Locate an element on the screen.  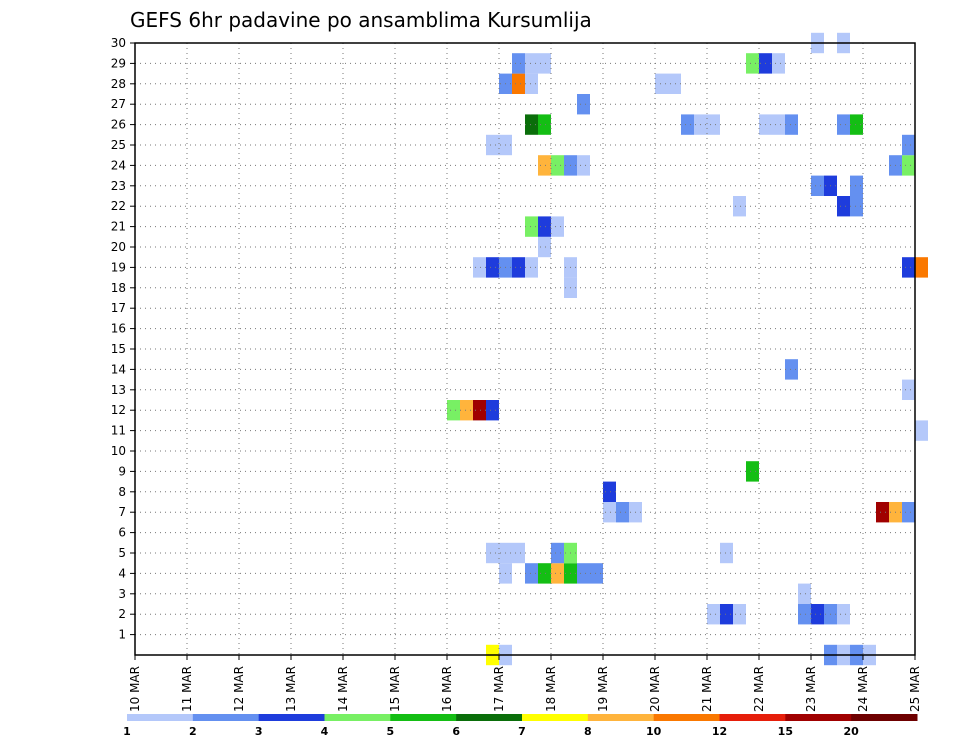
x-tick-label: 20 MAR is located at coordinates (655, 689).